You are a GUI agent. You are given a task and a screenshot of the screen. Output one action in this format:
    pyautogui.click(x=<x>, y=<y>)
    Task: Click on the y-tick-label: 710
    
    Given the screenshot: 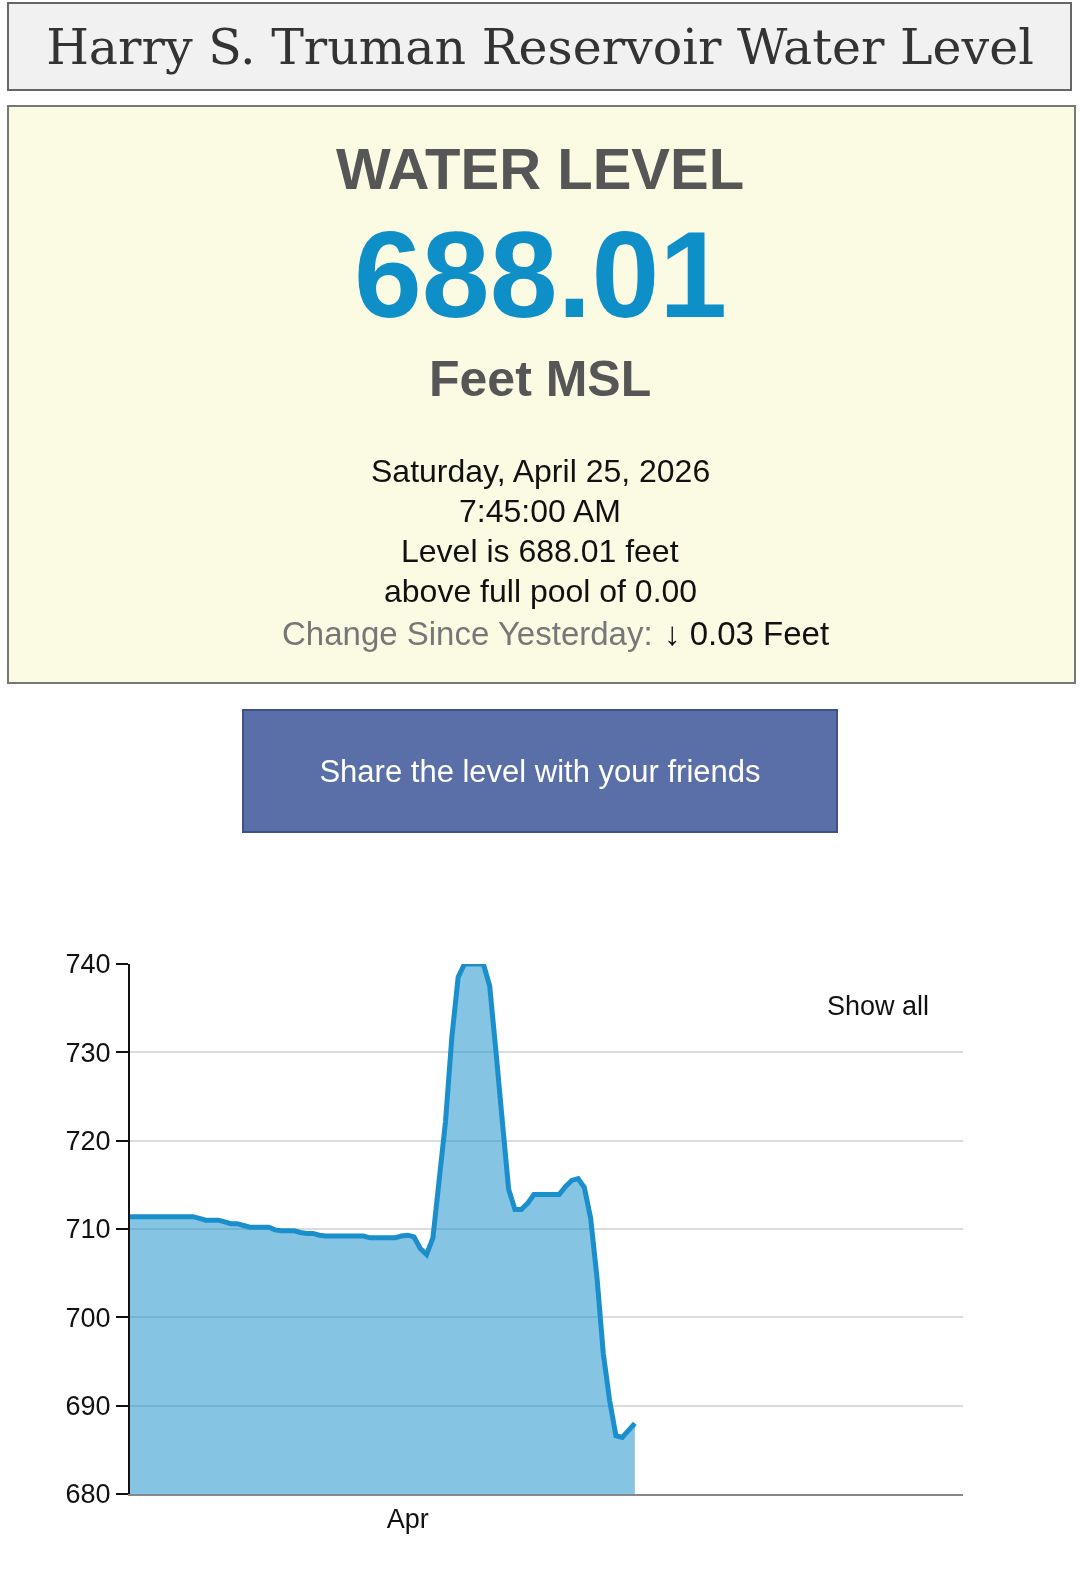 What is the action you would take?
    pyautogui.click(x=88, y=1229)
    